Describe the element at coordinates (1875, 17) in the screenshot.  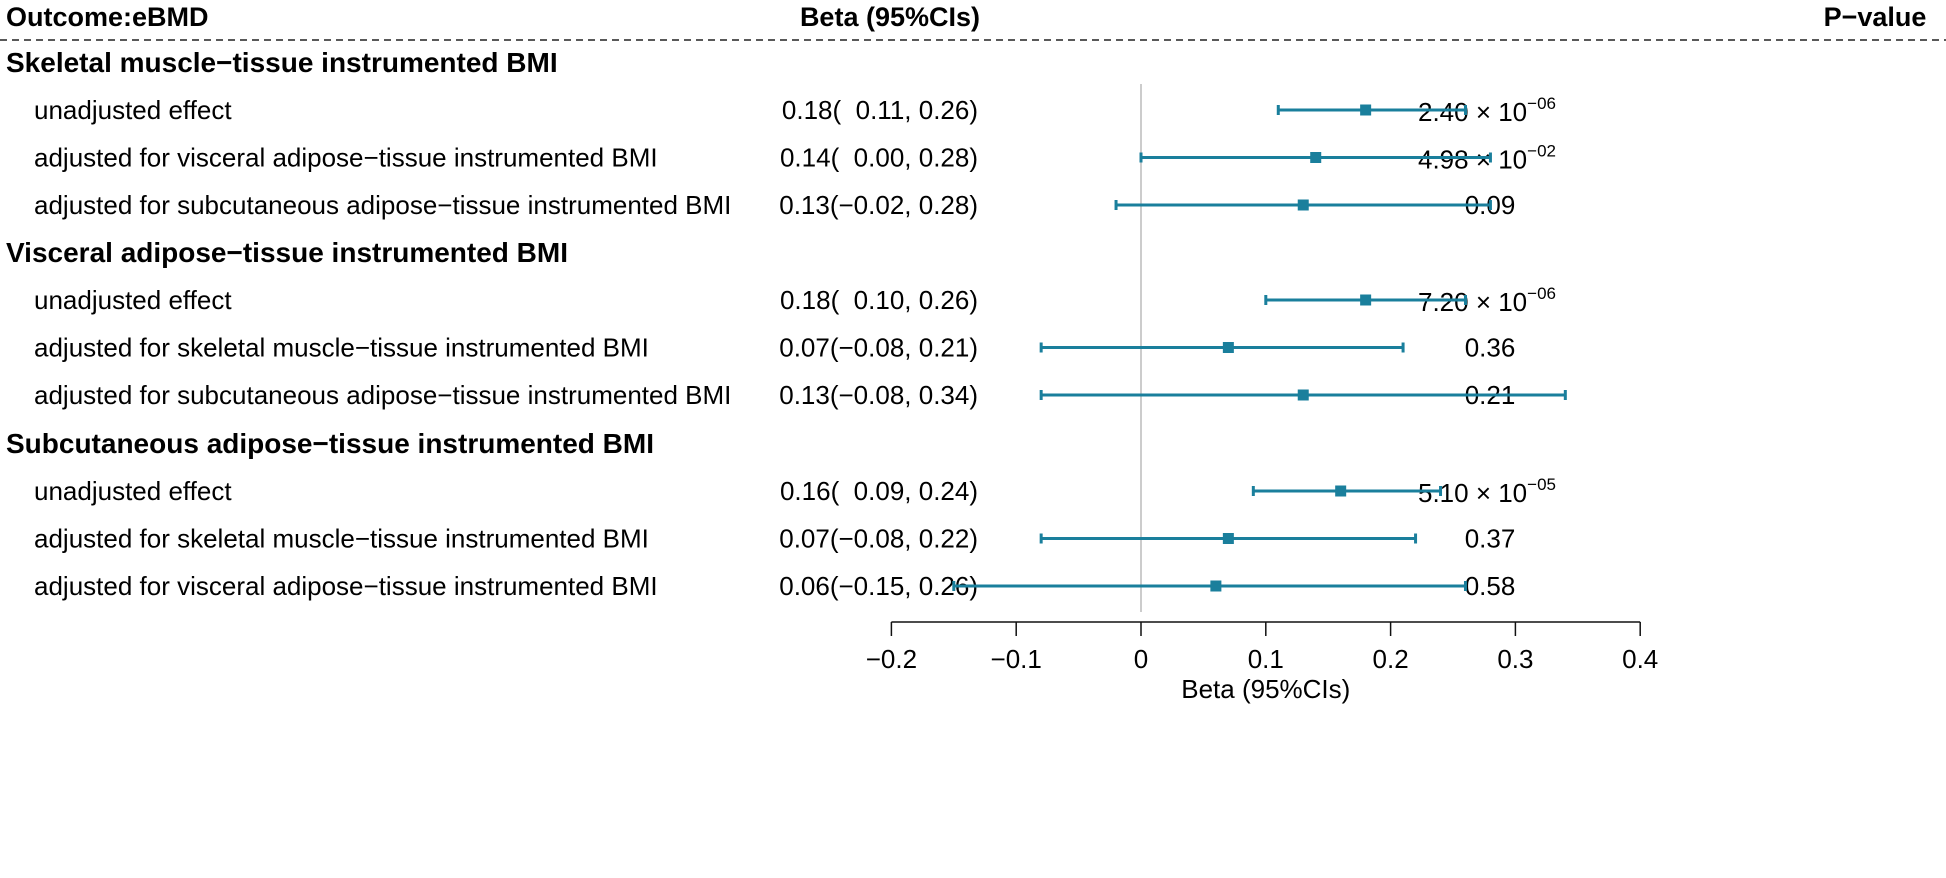
I see `header-pvalue: P−value` at that location.